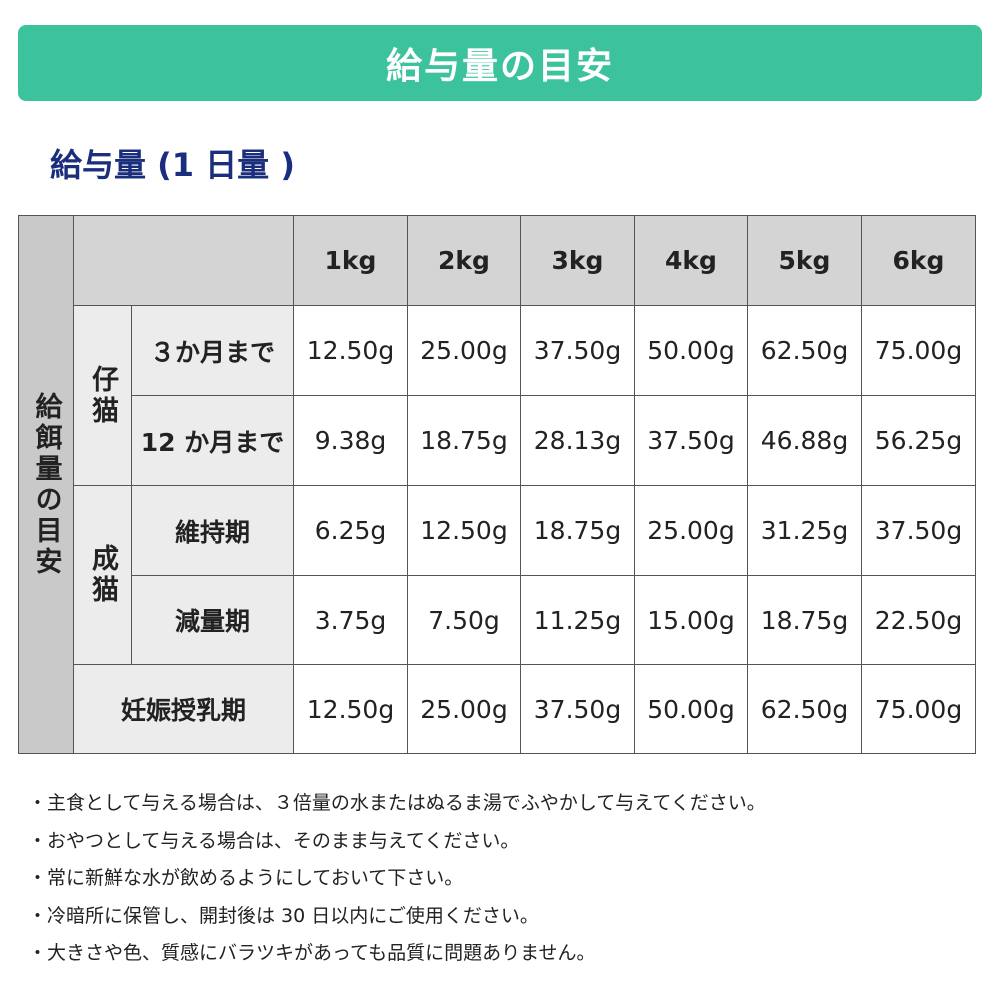 This screenshot has width=1000, height=1000. I want to click on value-cell: 46.88g, so click(804, 440).